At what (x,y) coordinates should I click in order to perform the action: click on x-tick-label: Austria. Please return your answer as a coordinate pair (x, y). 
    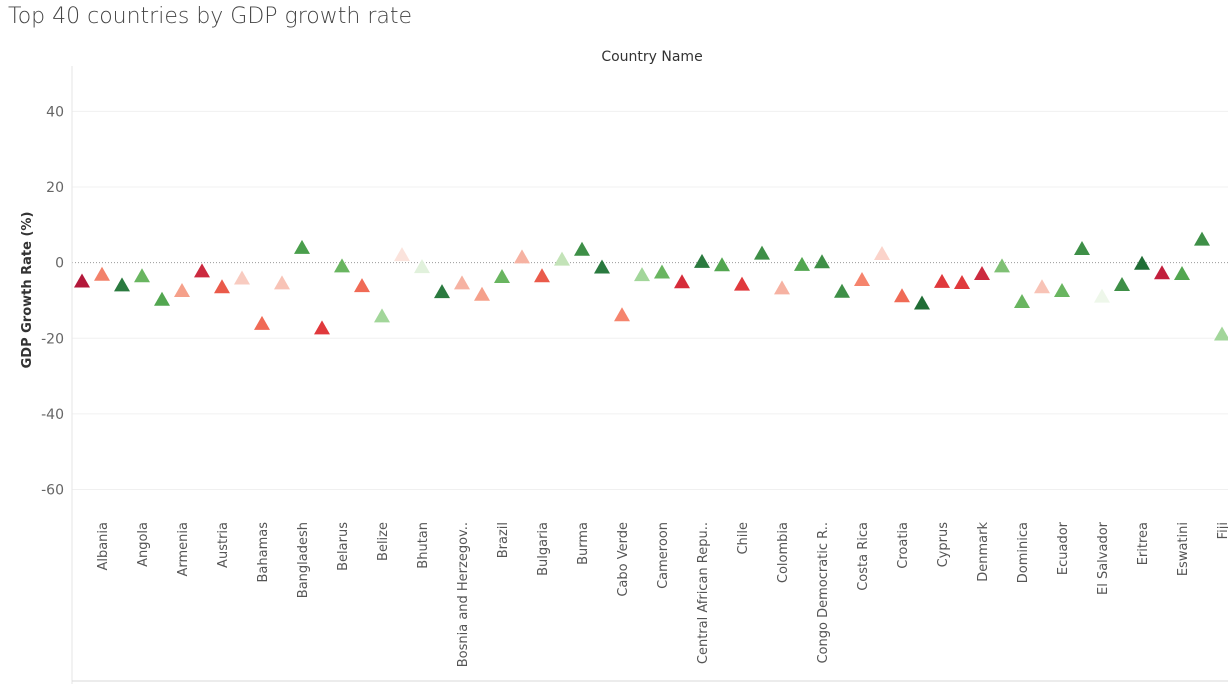
    Looking at the image, I should click on (223, 545).